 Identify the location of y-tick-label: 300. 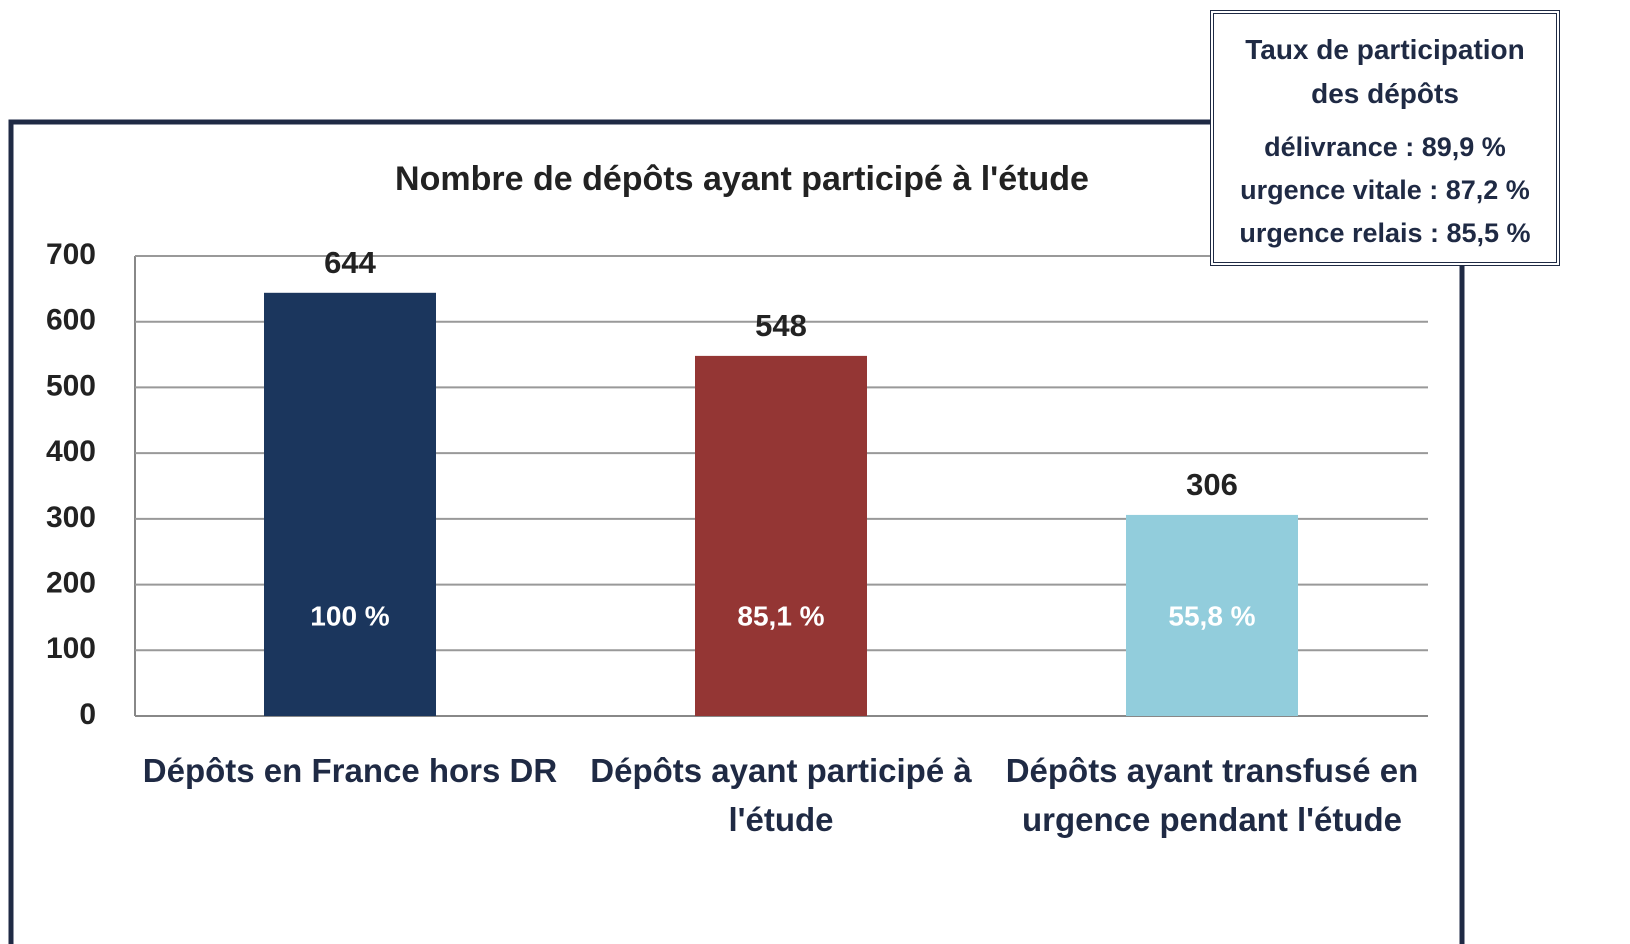
(71, 517).